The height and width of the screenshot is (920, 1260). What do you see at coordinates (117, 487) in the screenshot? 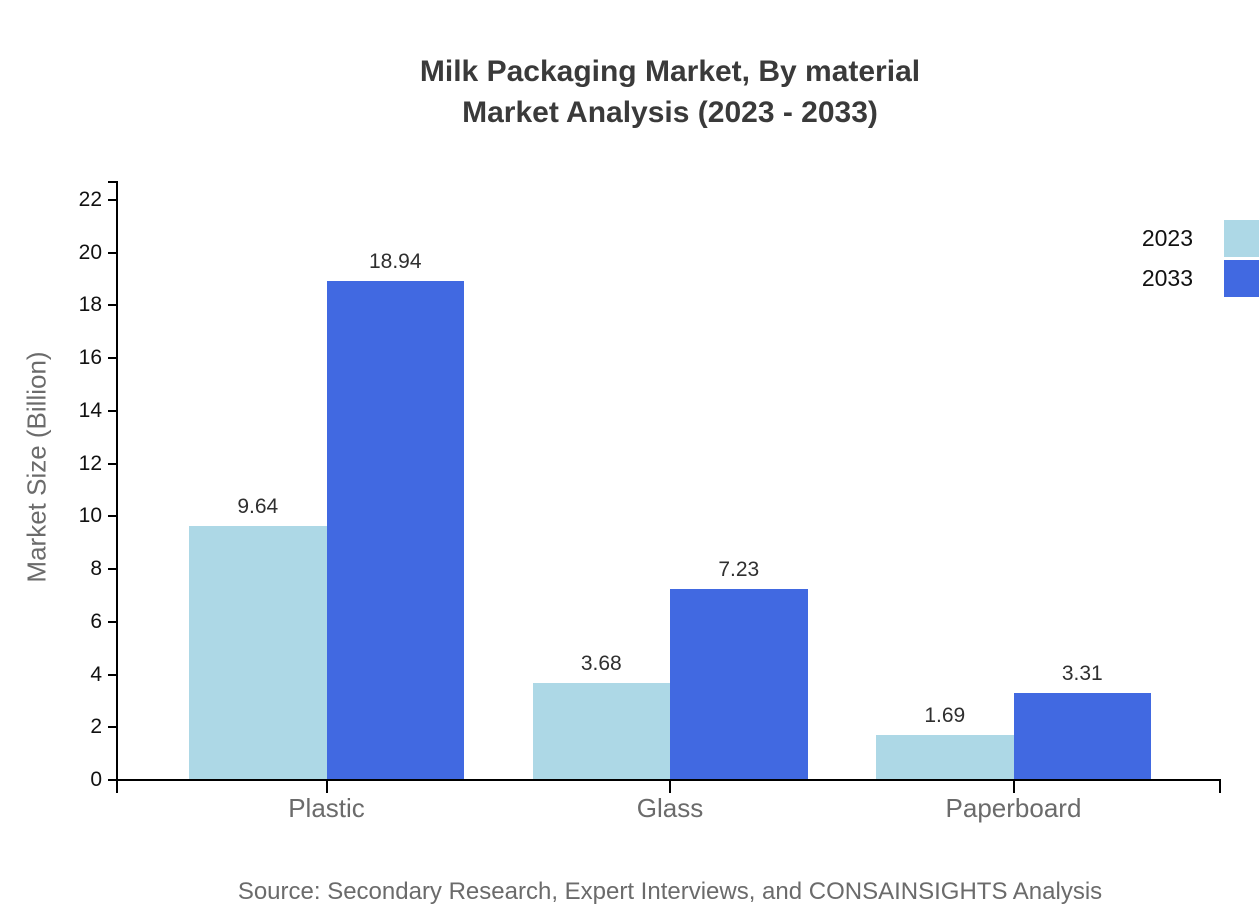
I see `y-axis-line` at bounding box center [117, 487].